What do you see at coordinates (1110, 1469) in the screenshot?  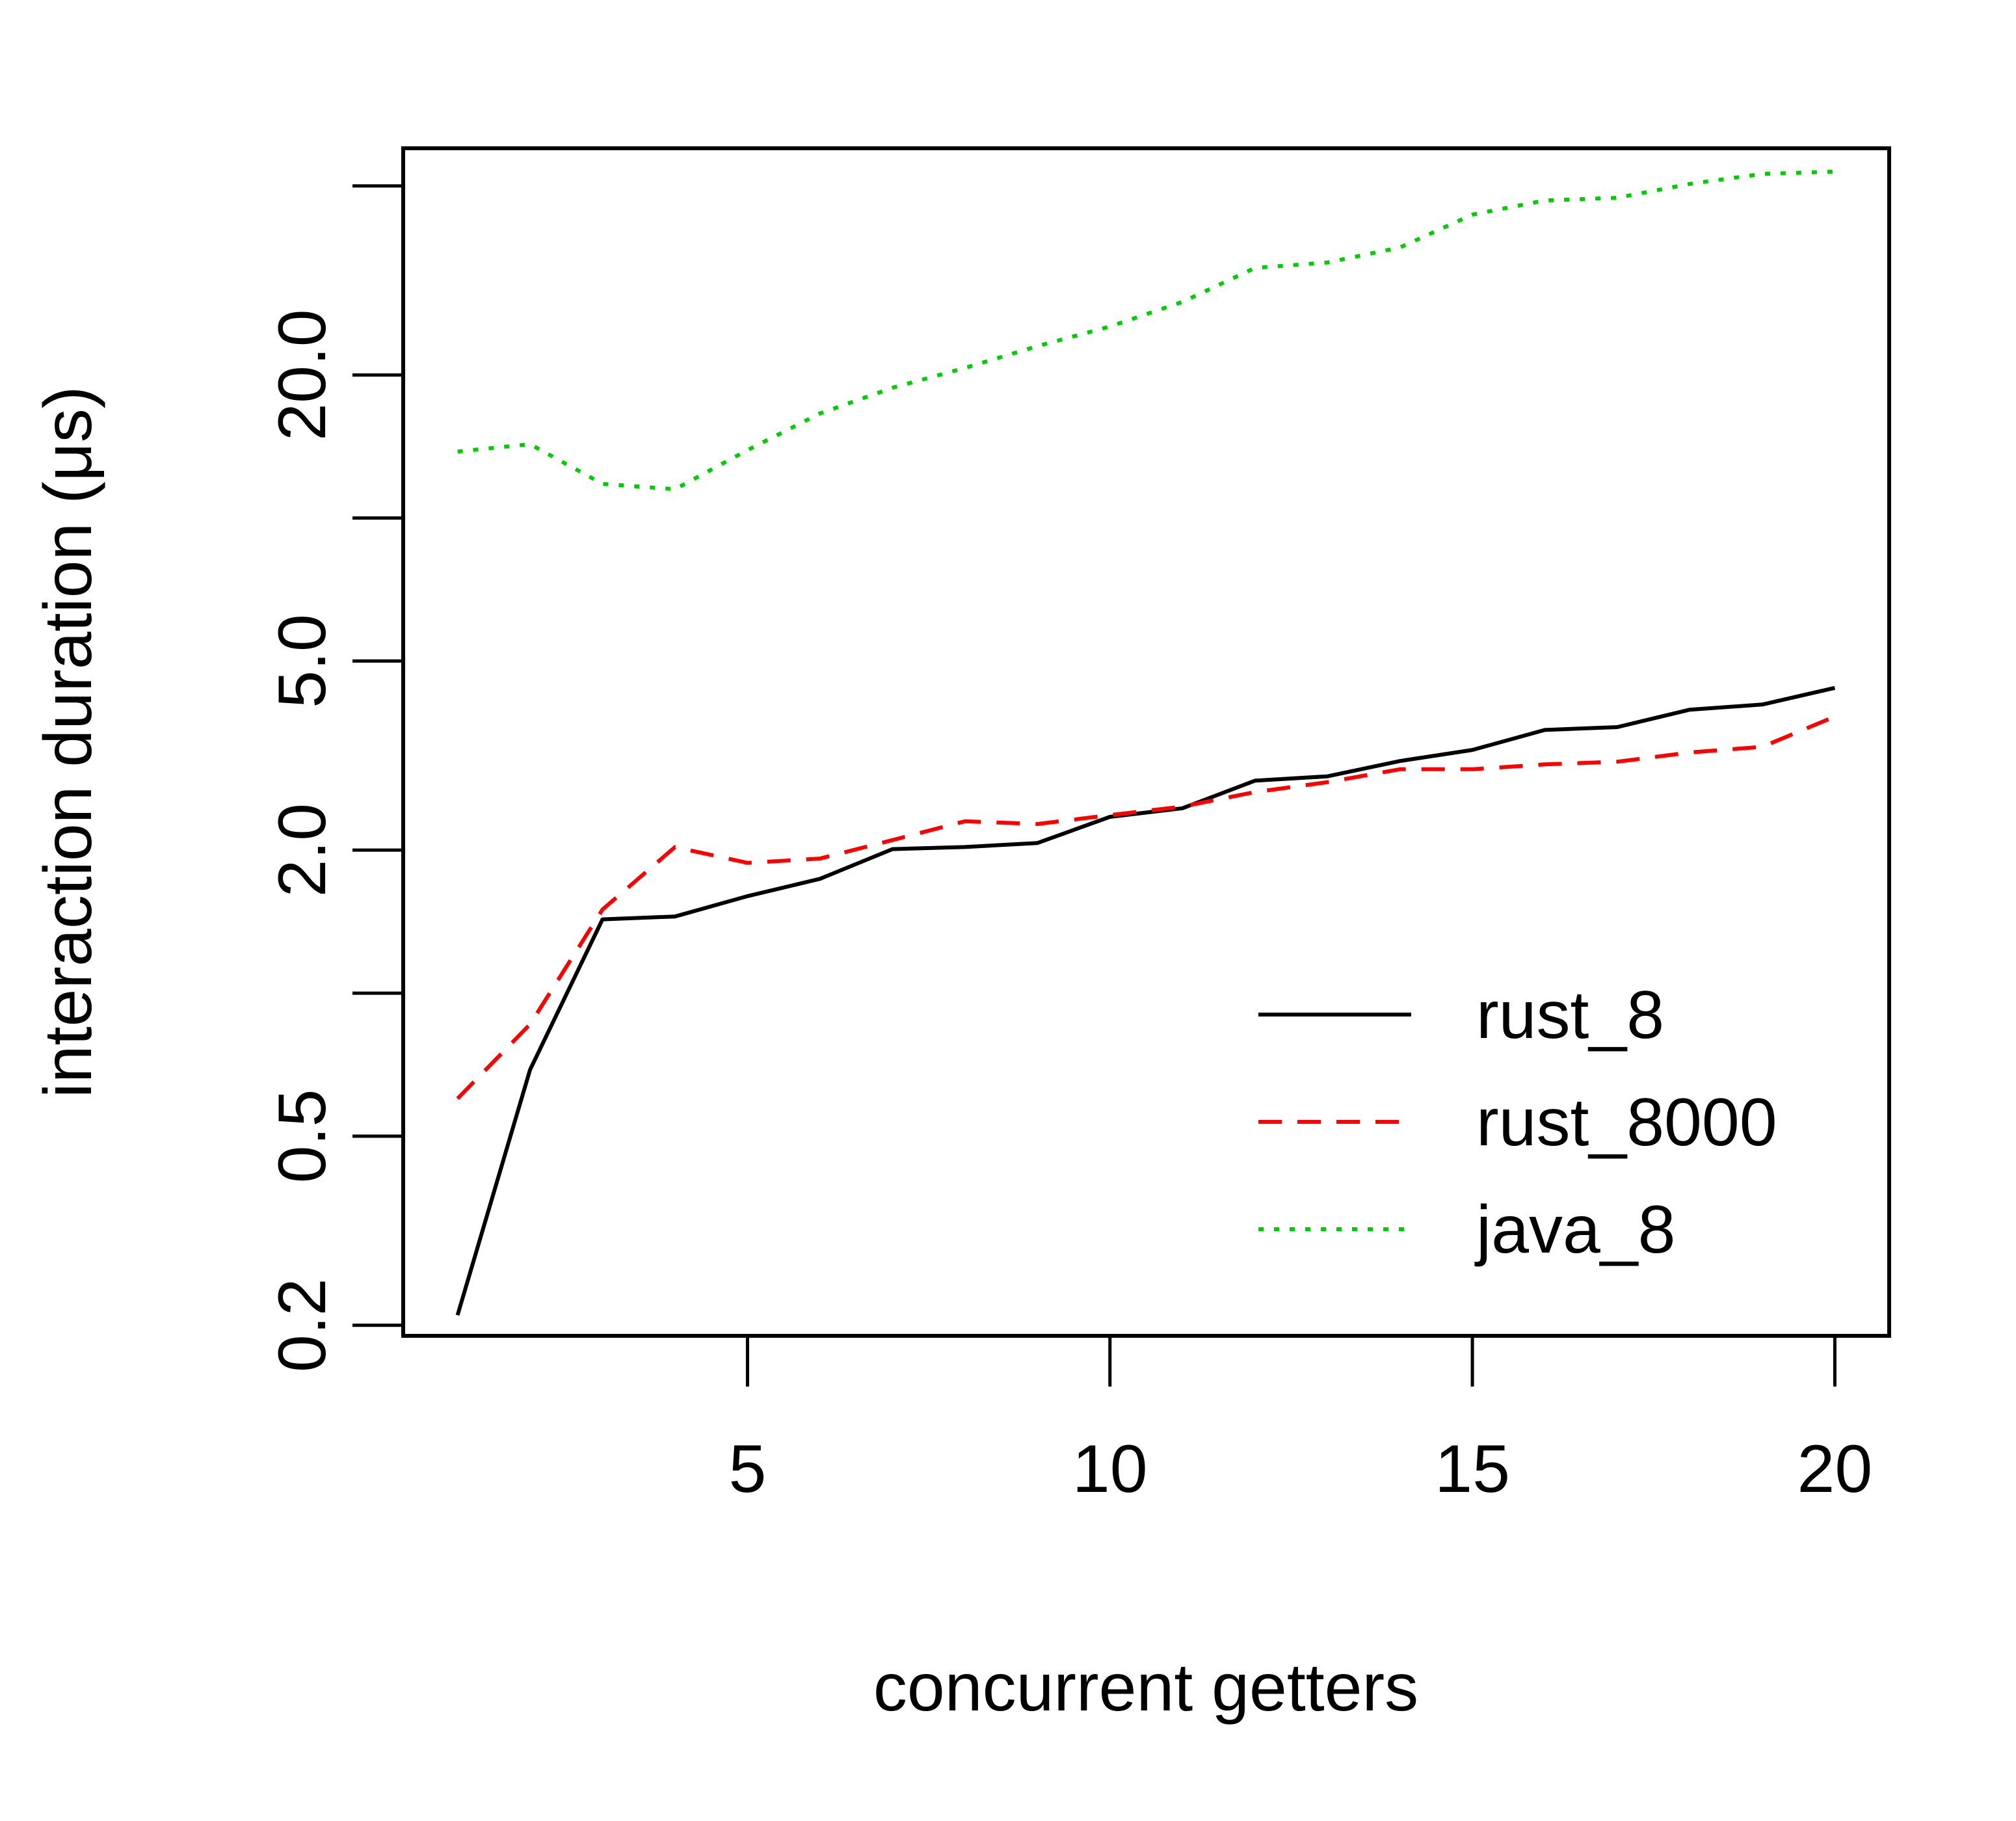 I see `x-tick-label: 10` at bounding box center [1110, 1469].